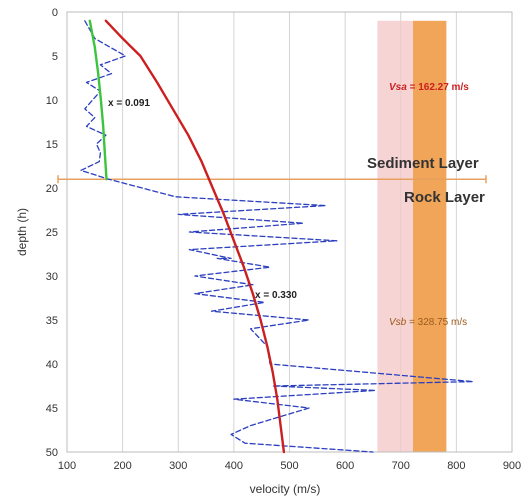 The width and height of the screenshot is (523, 500). Describe the element at coordinates (129, 103) in the screenshot. I see `annotation-x-sediment: x = 0.091` at that location.